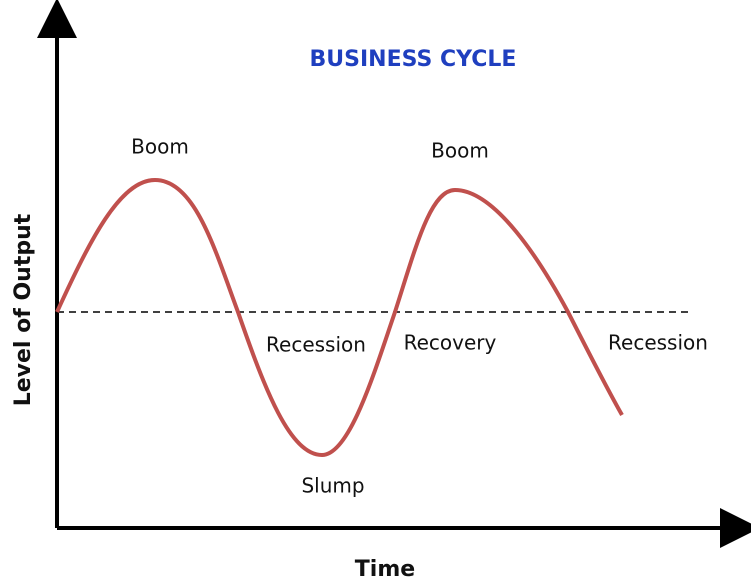 The height and width of the screenshot is (583, 751). I want to click on title: BUSINESS CYCLE, so click(413, 59).